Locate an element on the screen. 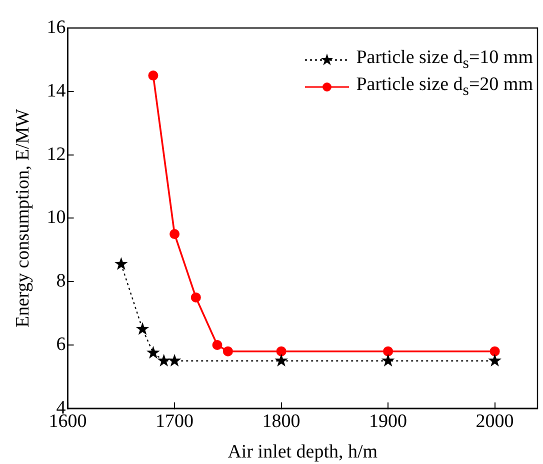 This screenshot has width=543, height=464. x-tick-label: 1800 is located at coordinates (281, 421).